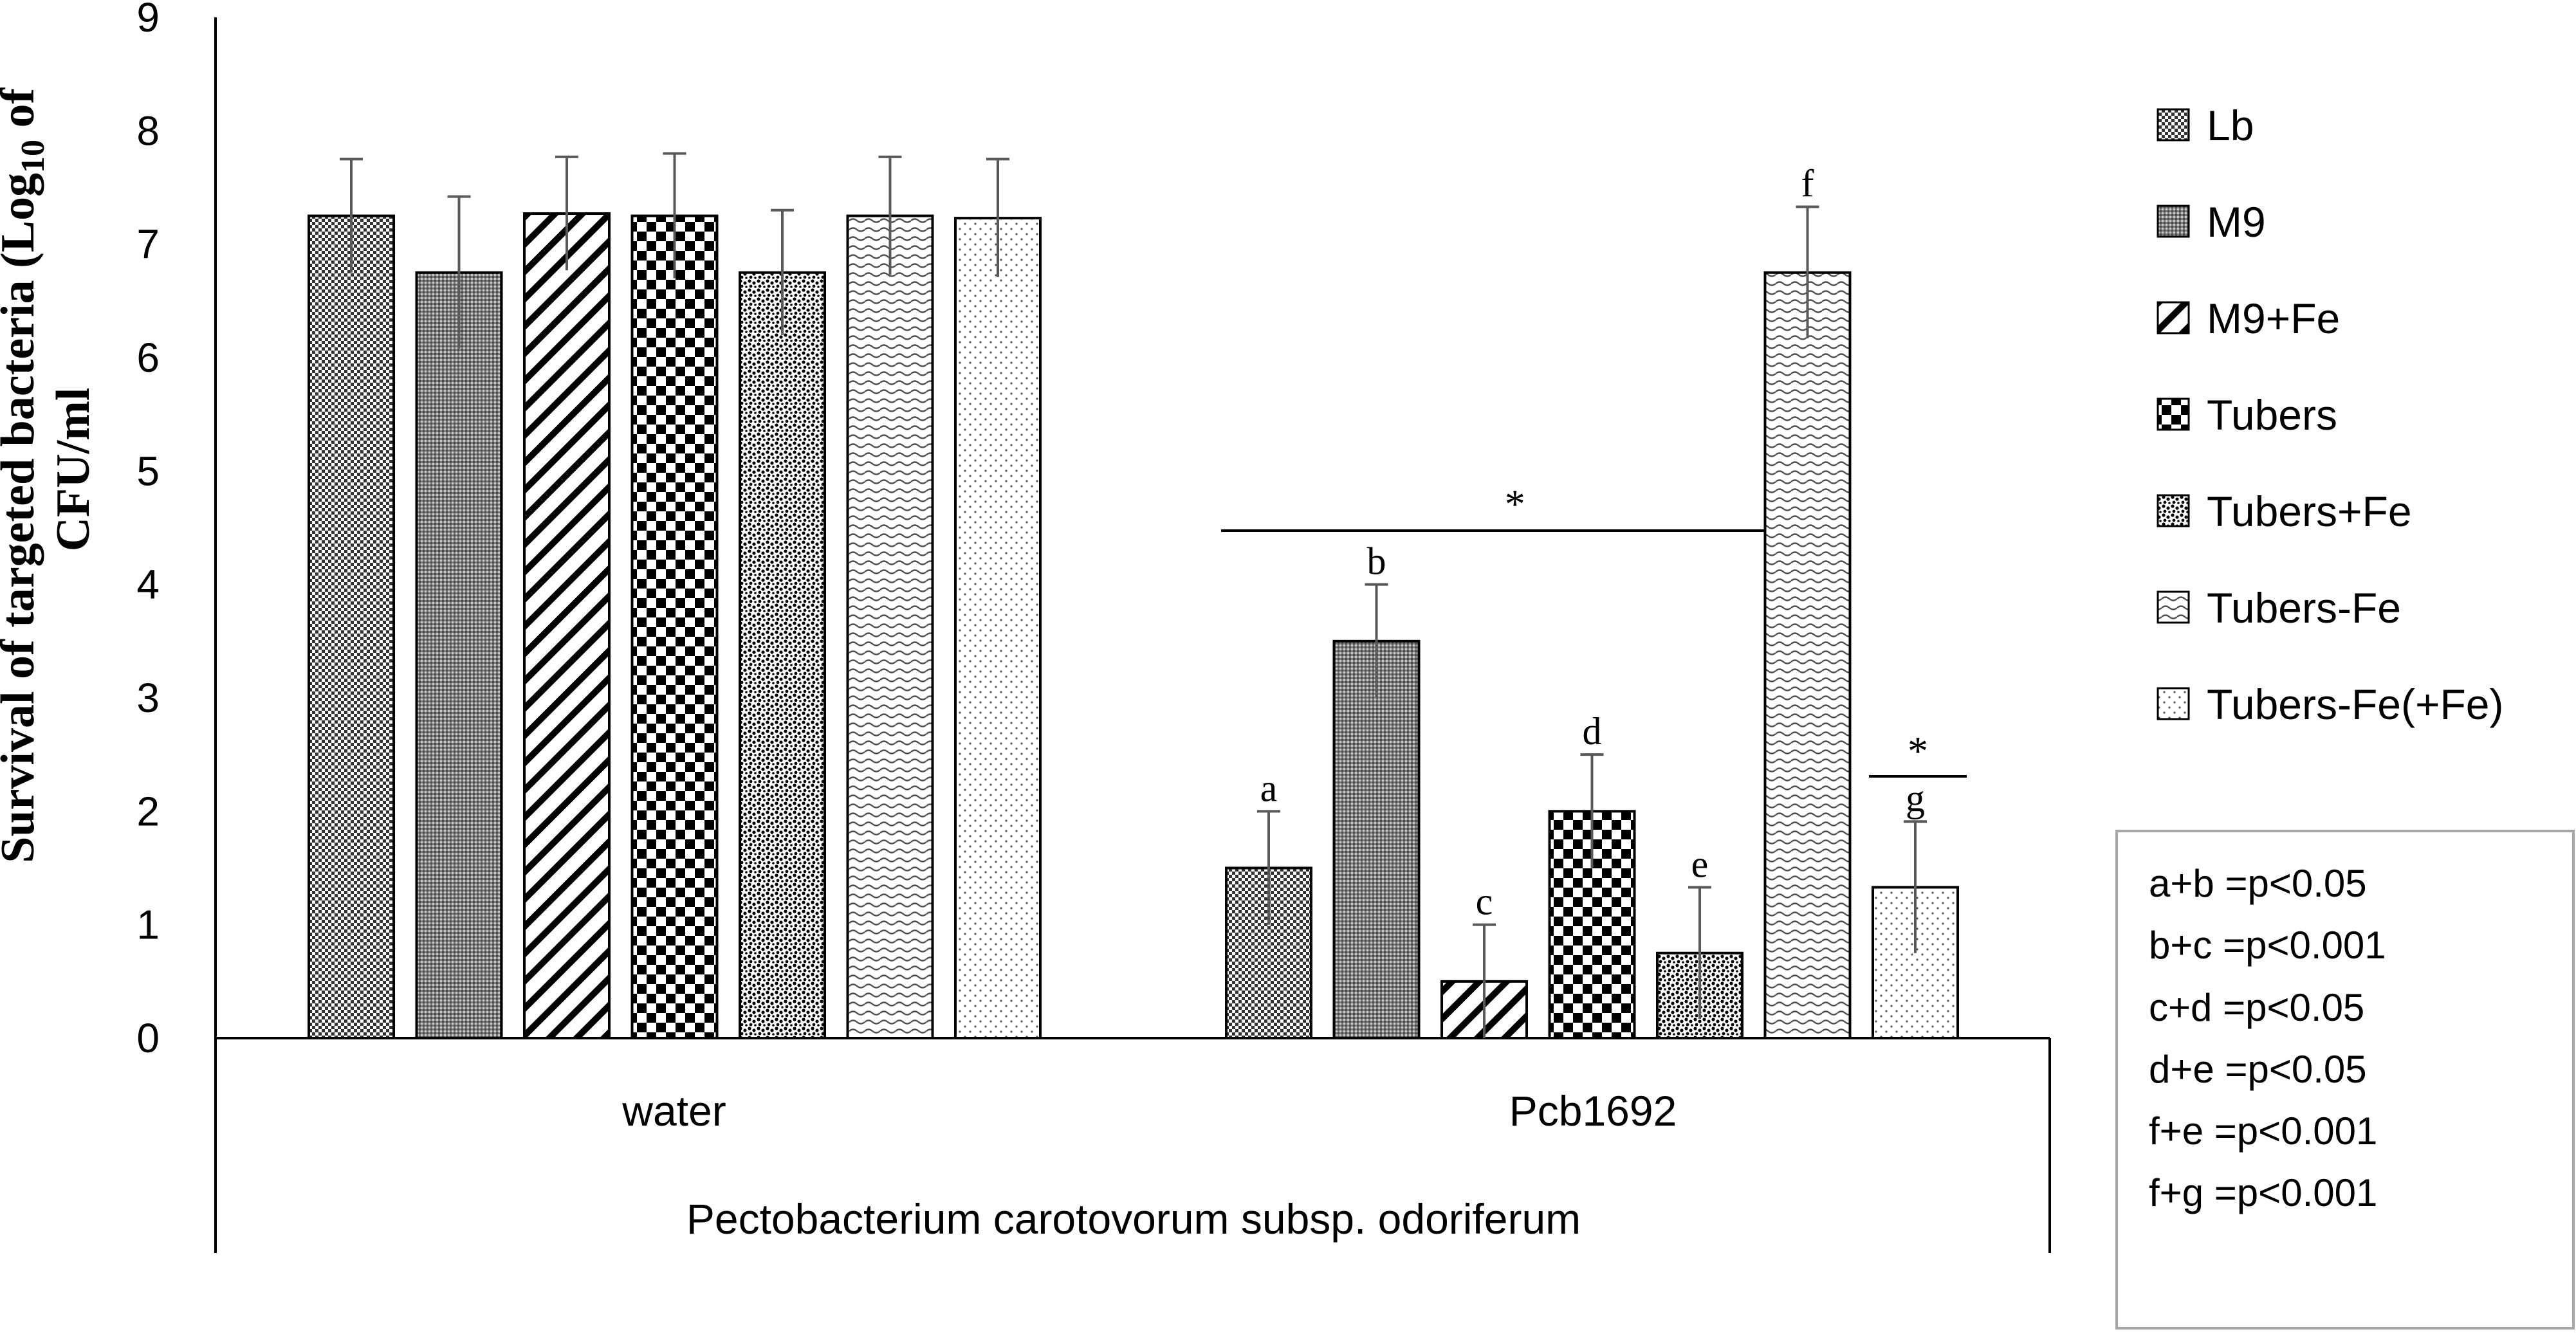 The width and height of the screenshot is (2576, 1334). Describe the element at coordinates (148, 1038) in the screenshot. I see `y-tick-label: 0` at that location.